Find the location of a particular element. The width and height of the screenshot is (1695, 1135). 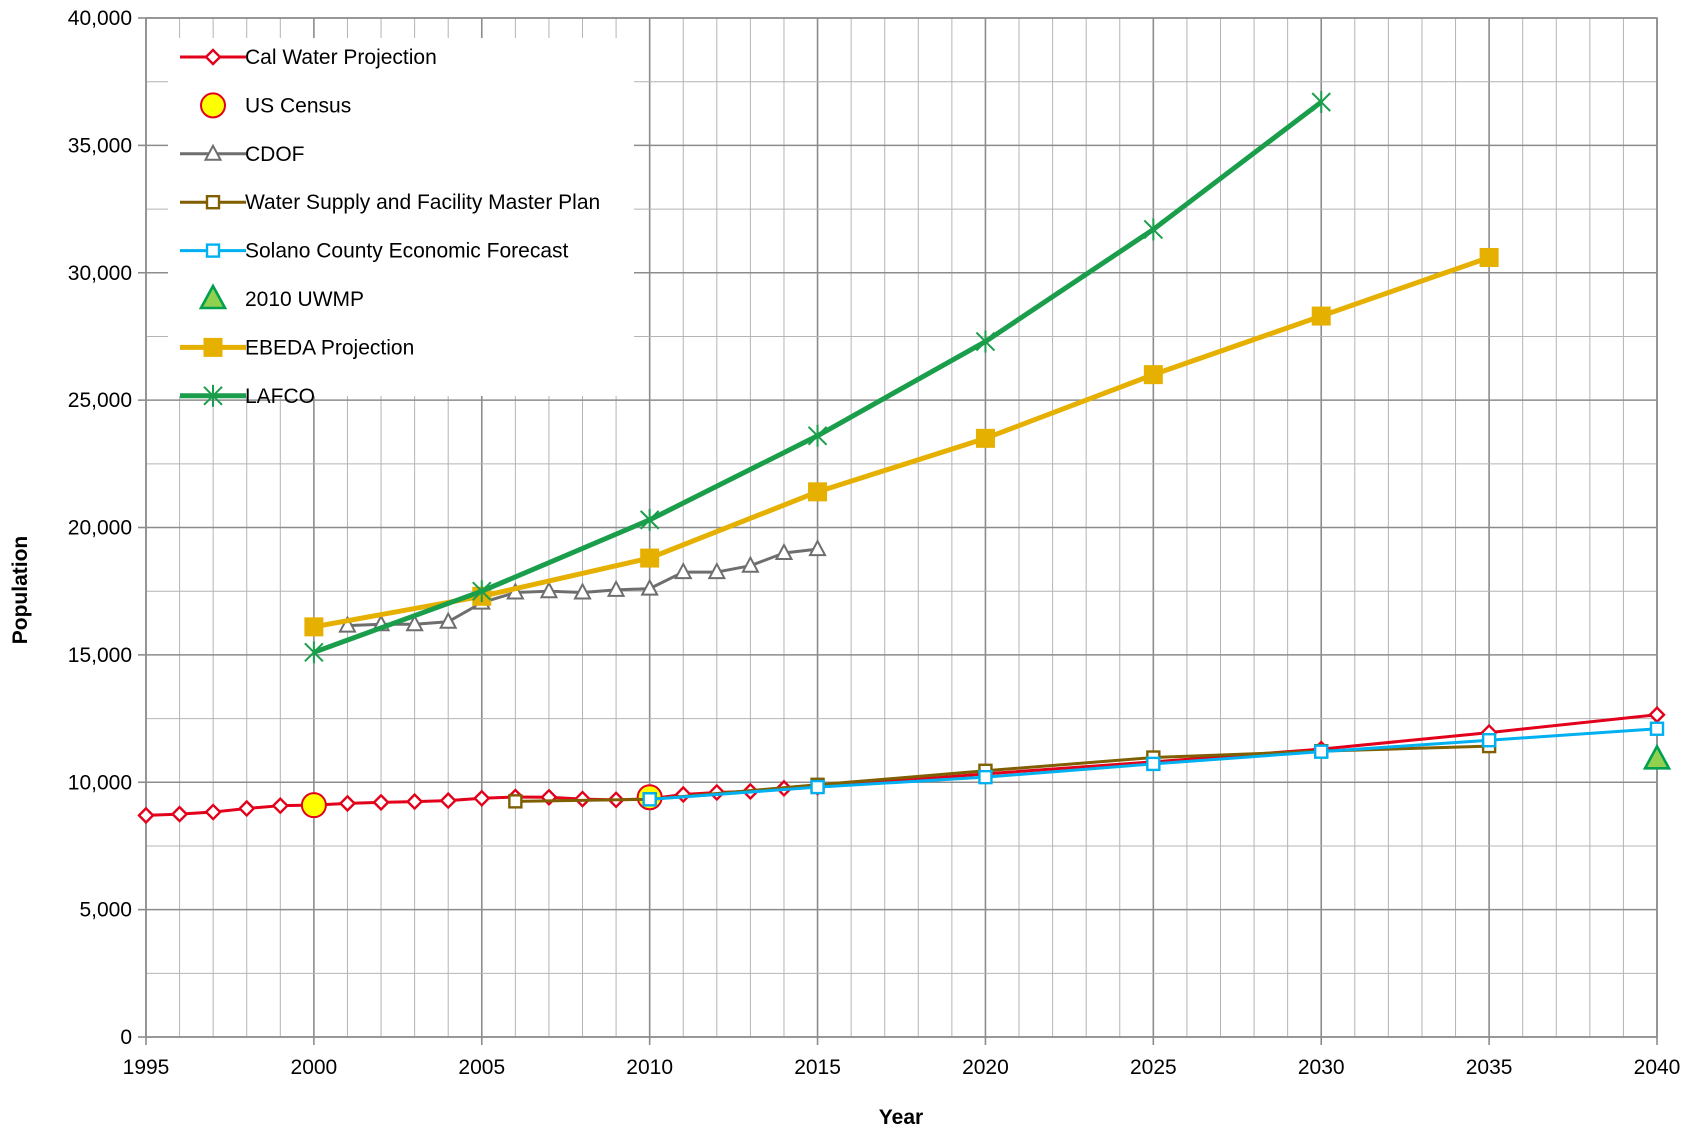

x-tick-label: 1995 is located at coordinates (146, 1067).